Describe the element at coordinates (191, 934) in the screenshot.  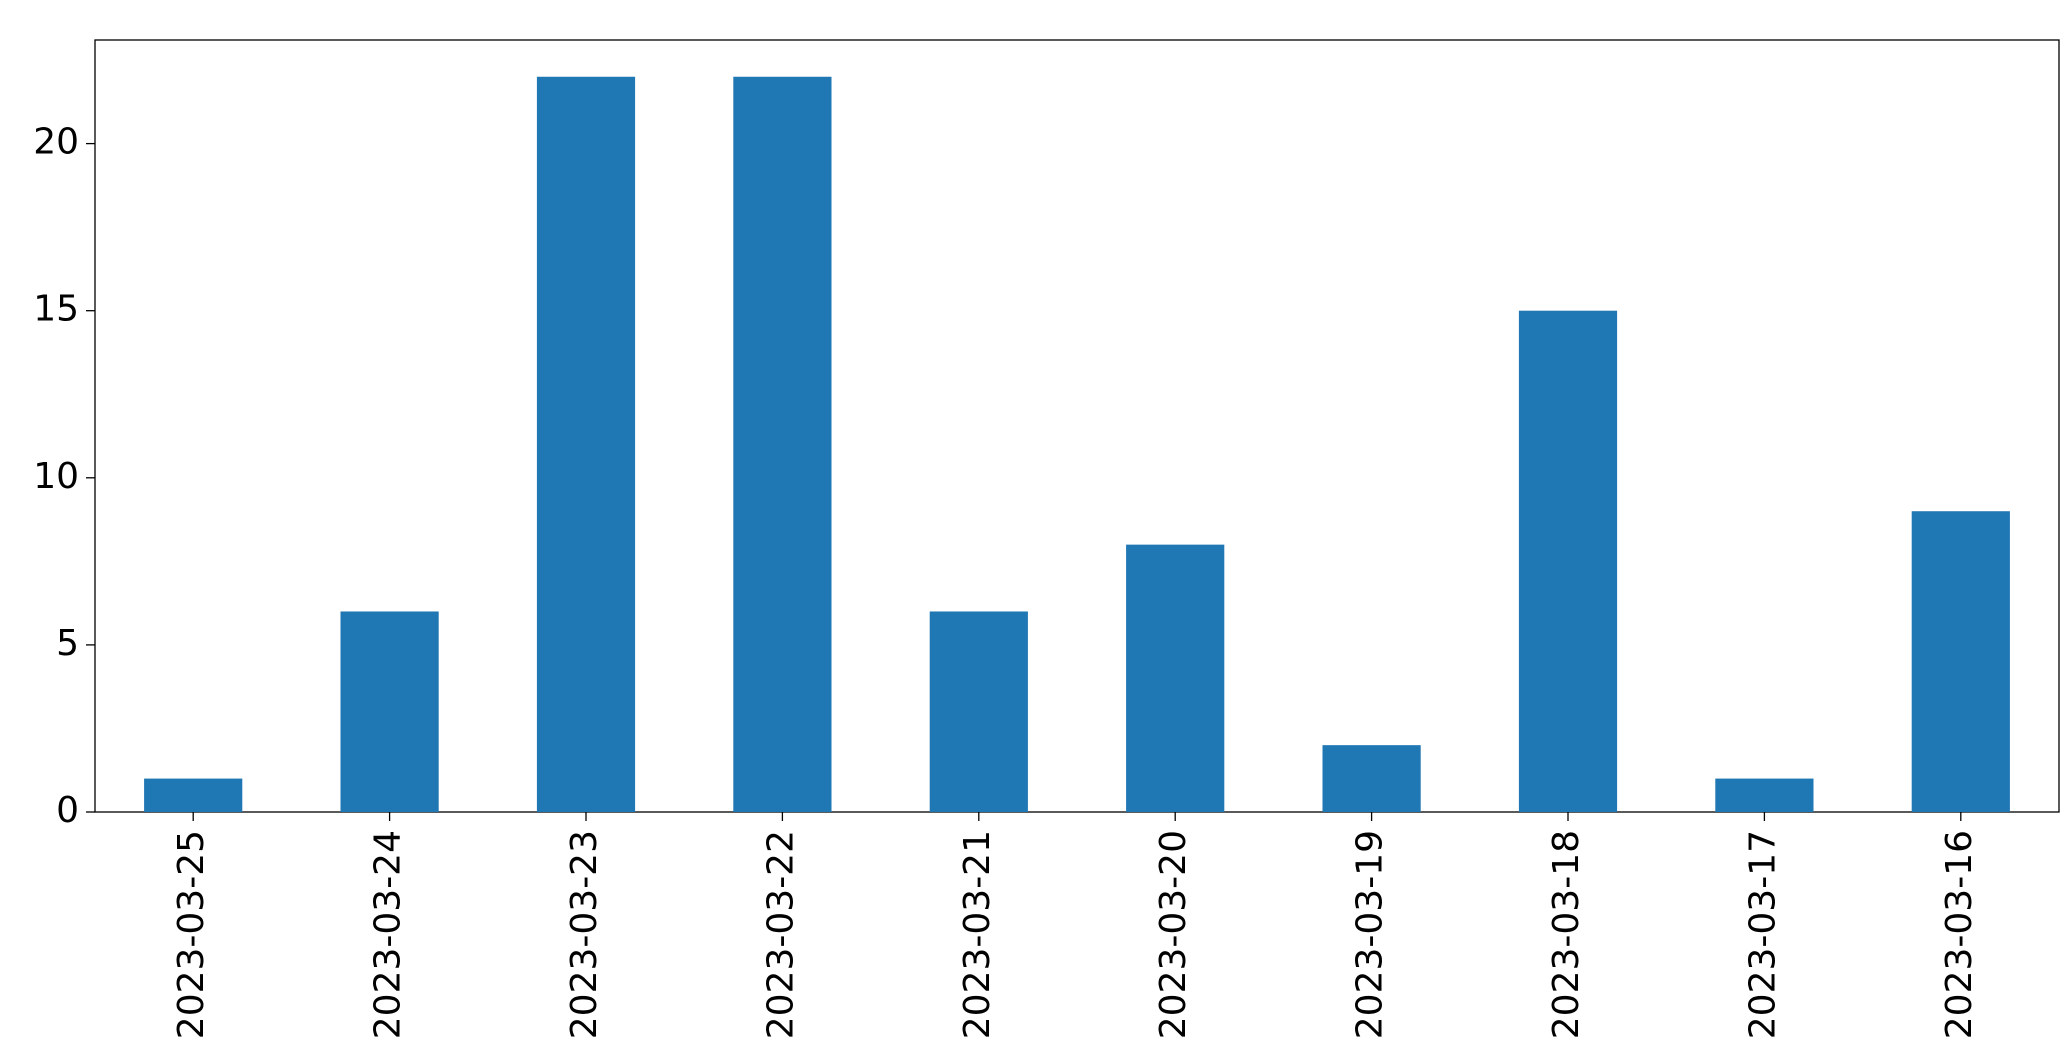
I see `x-tick-label: 2023-03-25` at that location.